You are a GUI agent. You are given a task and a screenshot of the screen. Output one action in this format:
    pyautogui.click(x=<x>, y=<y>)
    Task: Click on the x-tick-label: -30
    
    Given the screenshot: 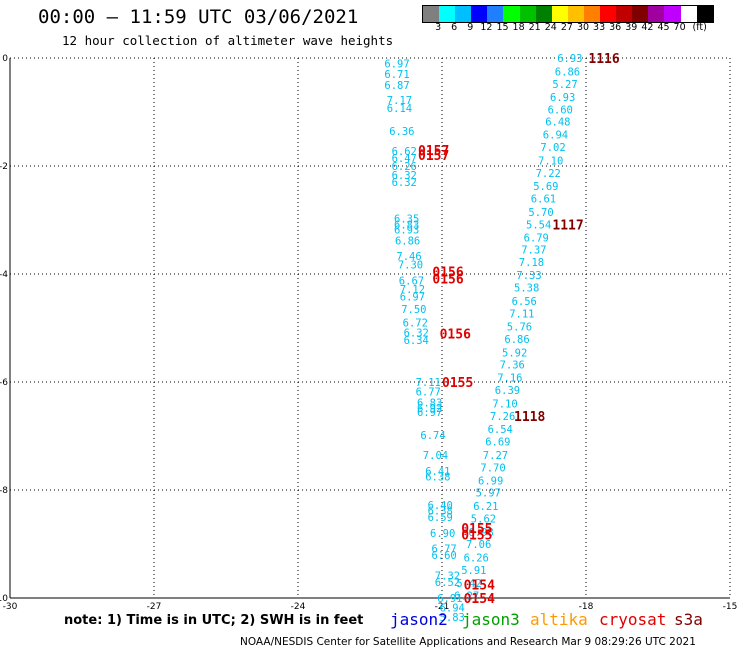 What is the action you would take?
    pyautogui.click(x=10, y=607)
    